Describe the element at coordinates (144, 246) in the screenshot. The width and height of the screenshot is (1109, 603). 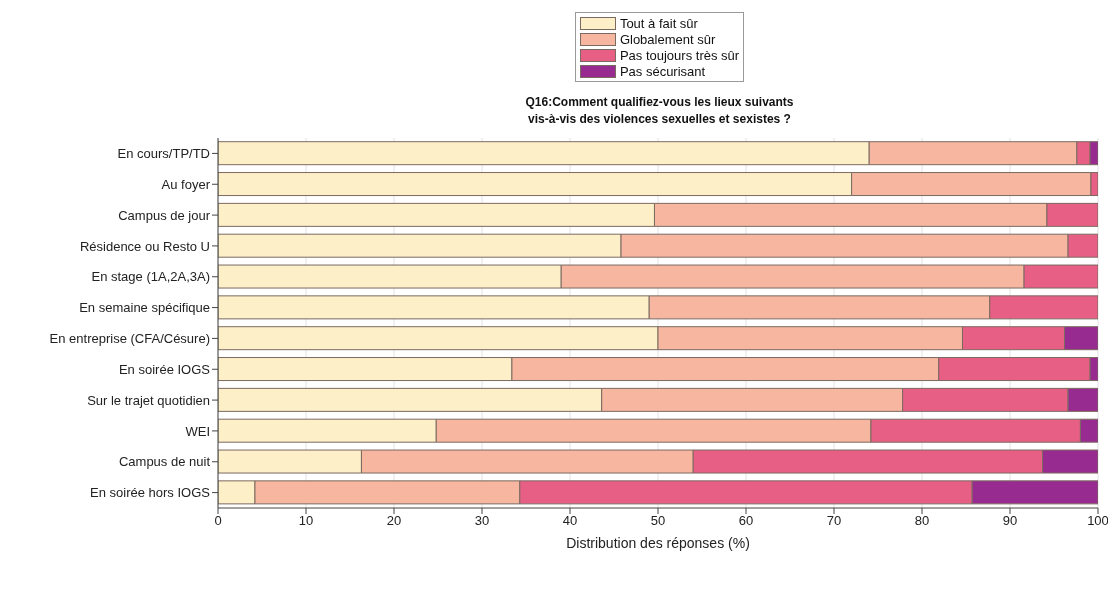
I see `y-tick-label: Résidence ou Resto U` at that location.